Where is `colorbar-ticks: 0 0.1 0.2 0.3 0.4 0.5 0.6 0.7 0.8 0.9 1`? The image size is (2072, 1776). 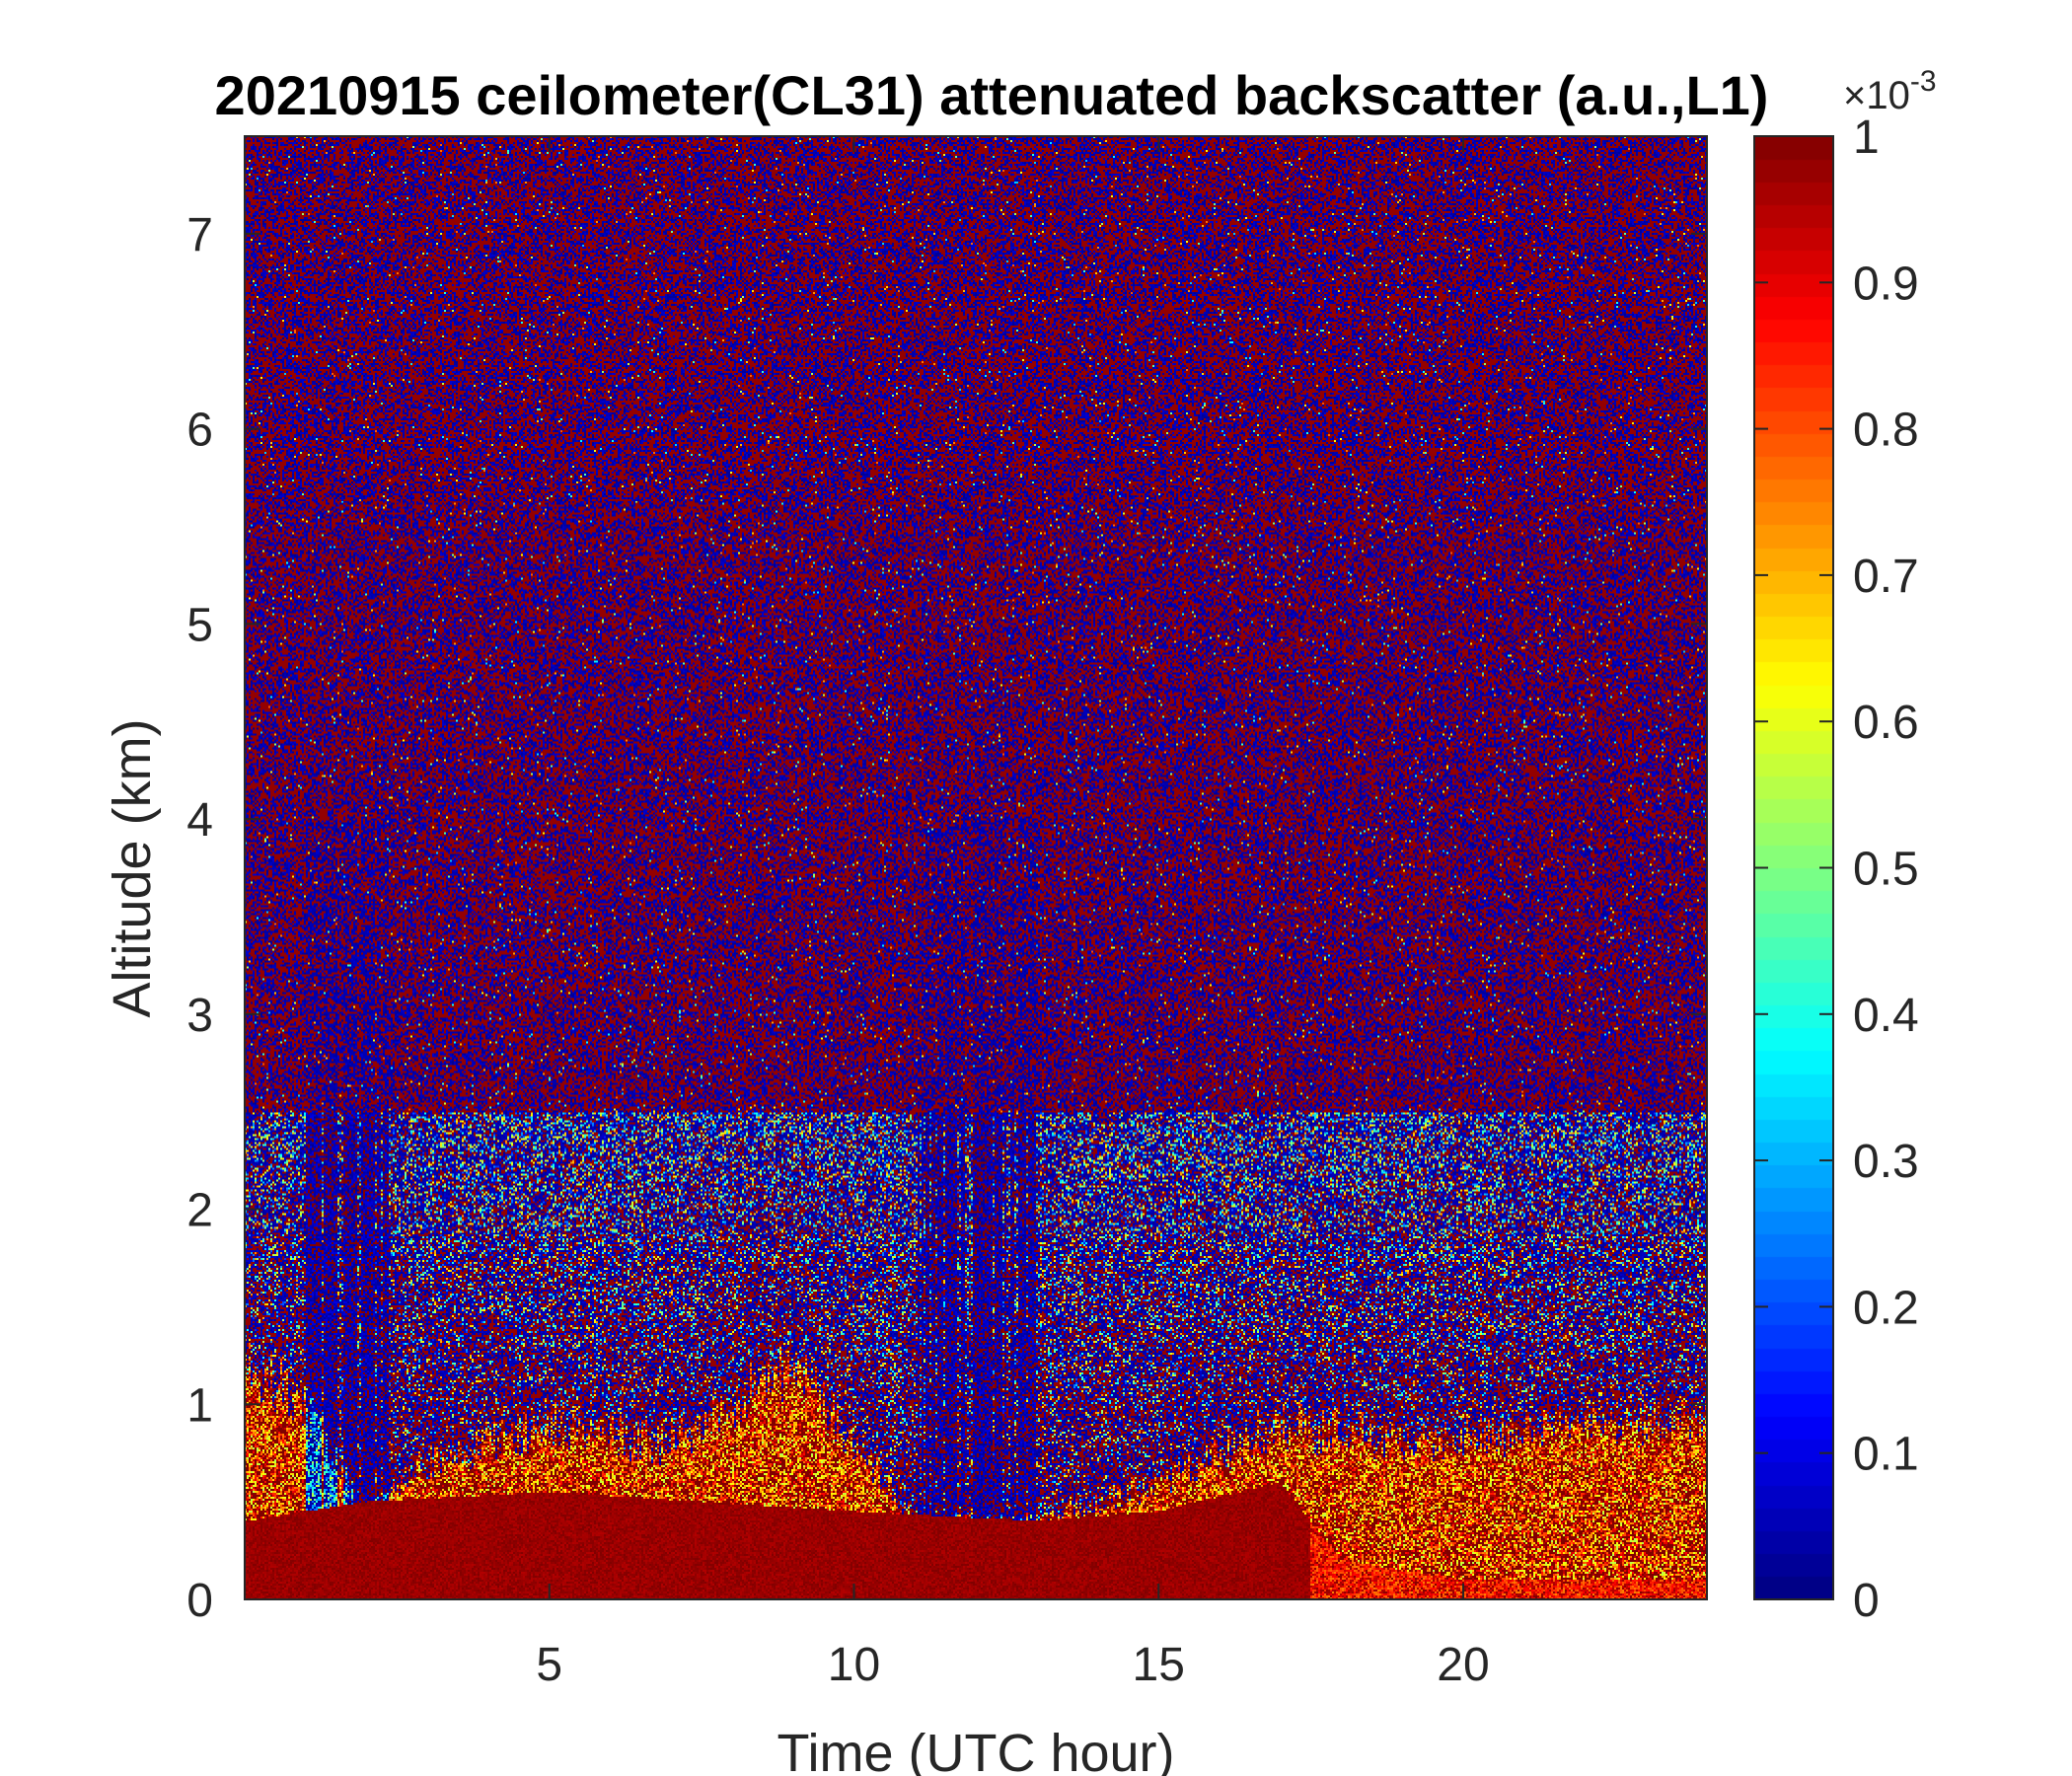 colorbar-ticks: 0 0.1 0.2 0.3 0.4 0.5 0.6 0.7 0.8 0.9 1 is located at coordinates (1837, 869).